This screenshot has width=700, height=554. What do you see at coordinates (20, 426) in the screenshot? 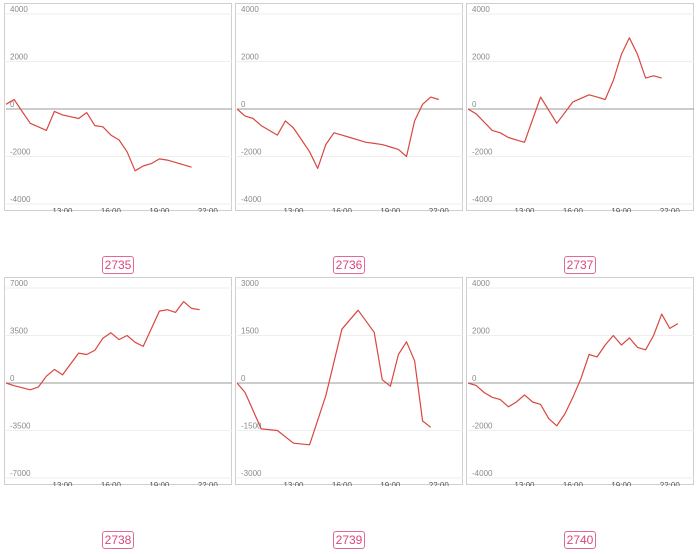
I see `y-tick-label: -3500` at bounding box center [20, 426].